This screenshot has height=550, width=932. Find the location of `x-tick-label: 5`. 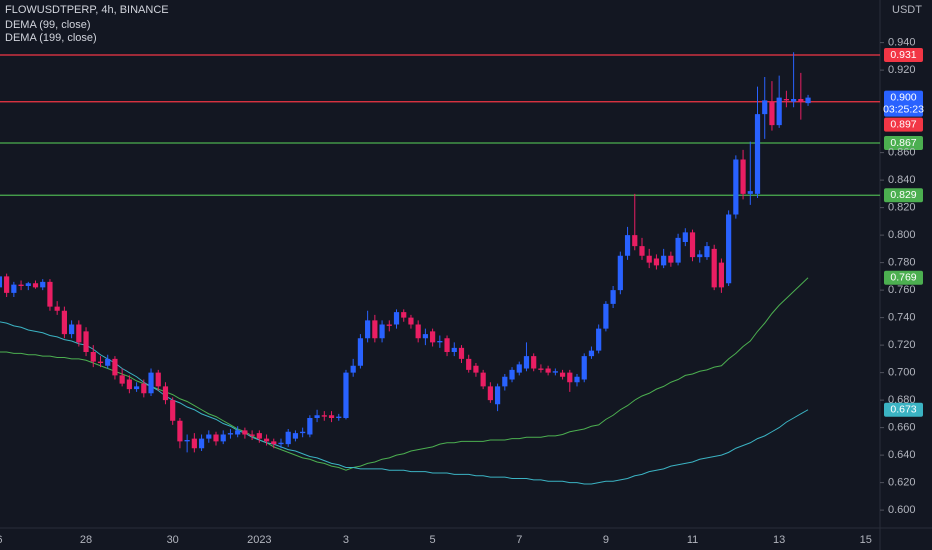

x-tick-label: 5 is located at coordinates (433, 540).